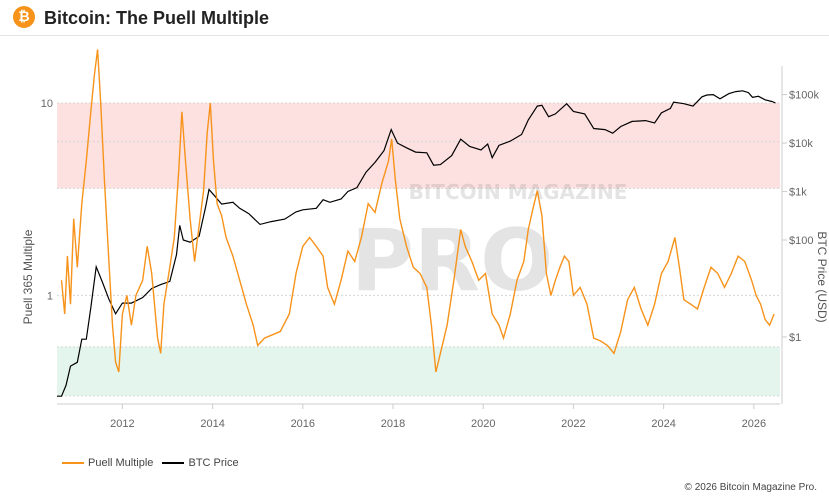 The height and width of the screenshot is (500, 829). I want to click on x-axis: 2012 2014 2016 2018 2020 2022 2024 2026, so click(418, 416).